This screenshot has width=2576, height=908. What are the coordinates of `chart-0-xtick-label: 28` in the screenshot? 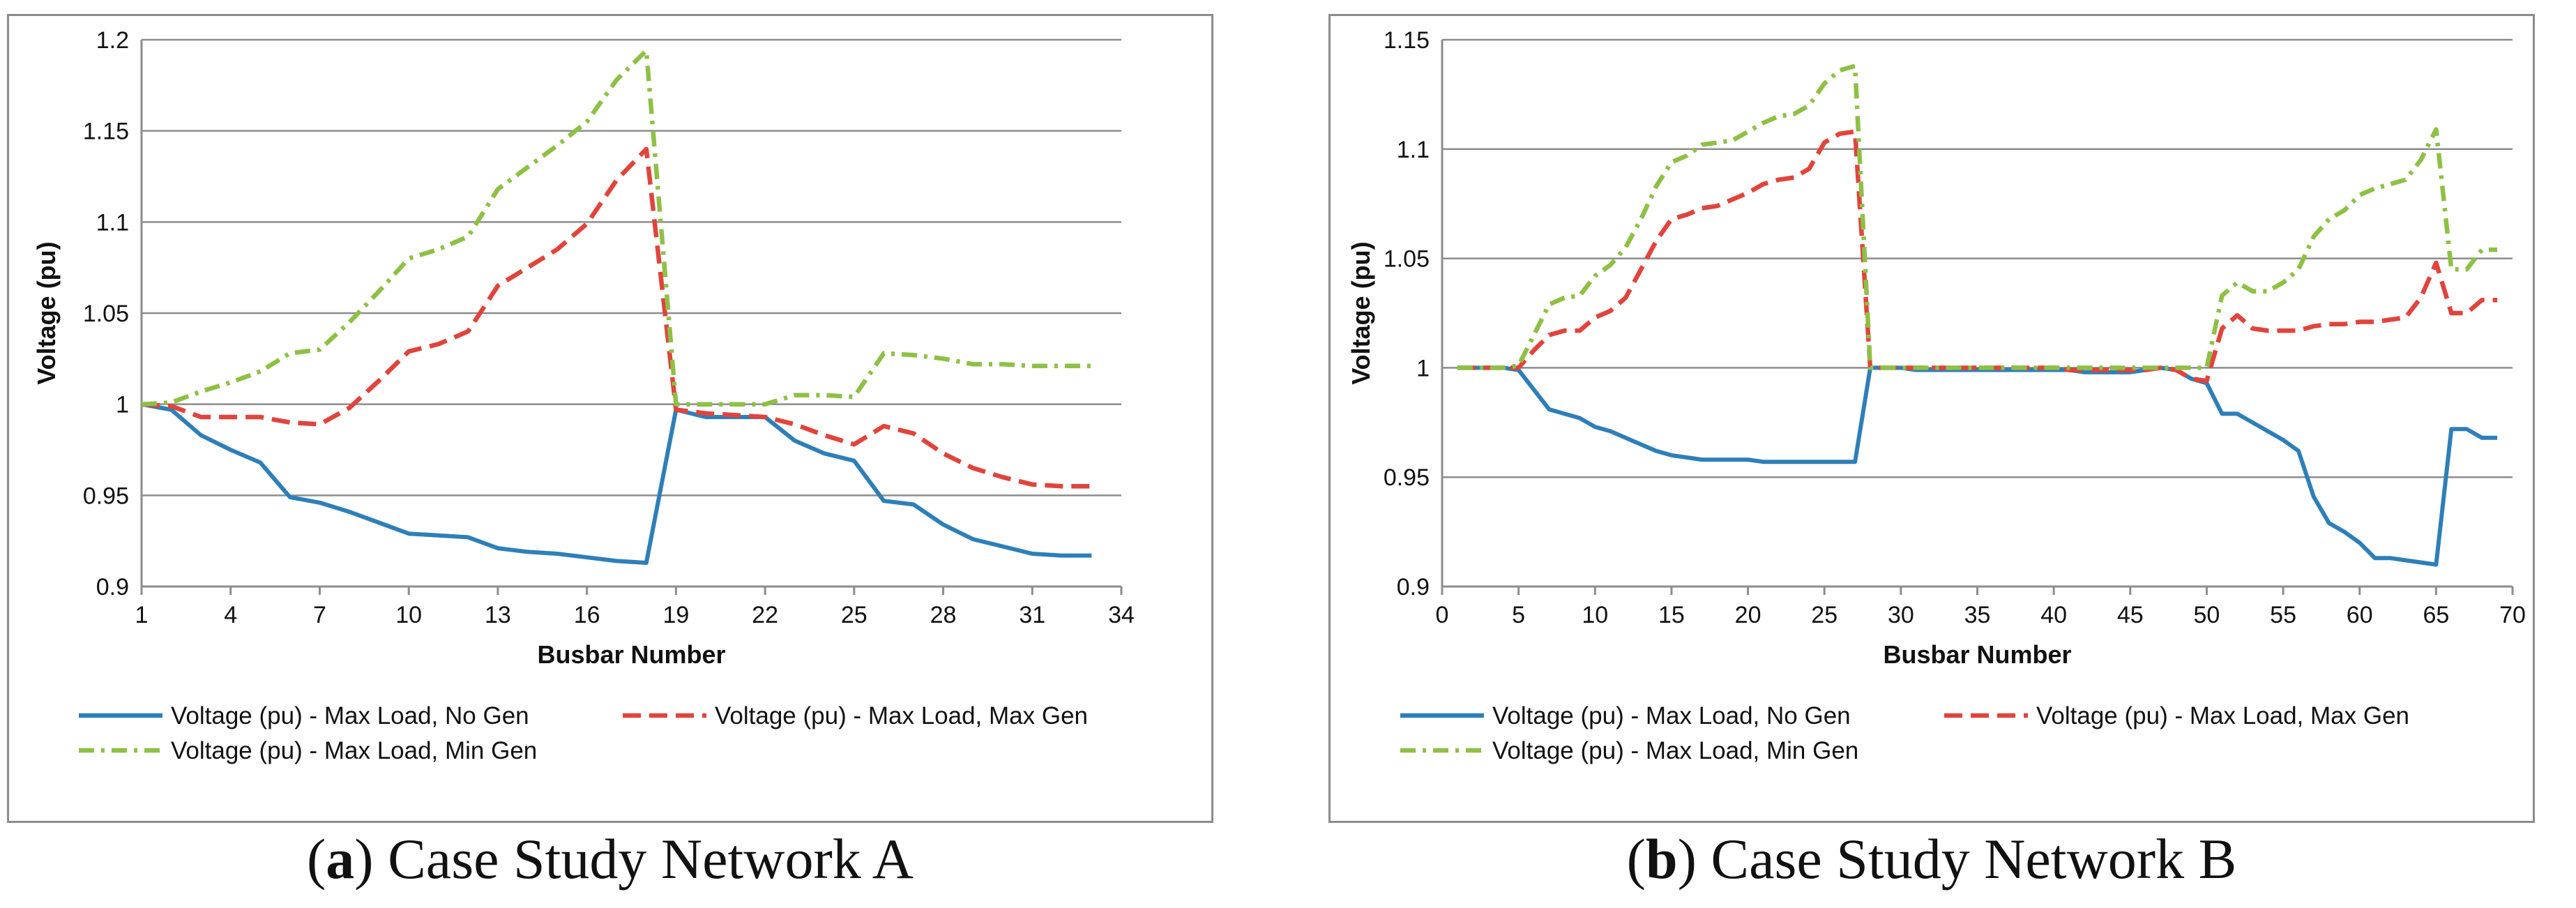 It's located at (943, 615).